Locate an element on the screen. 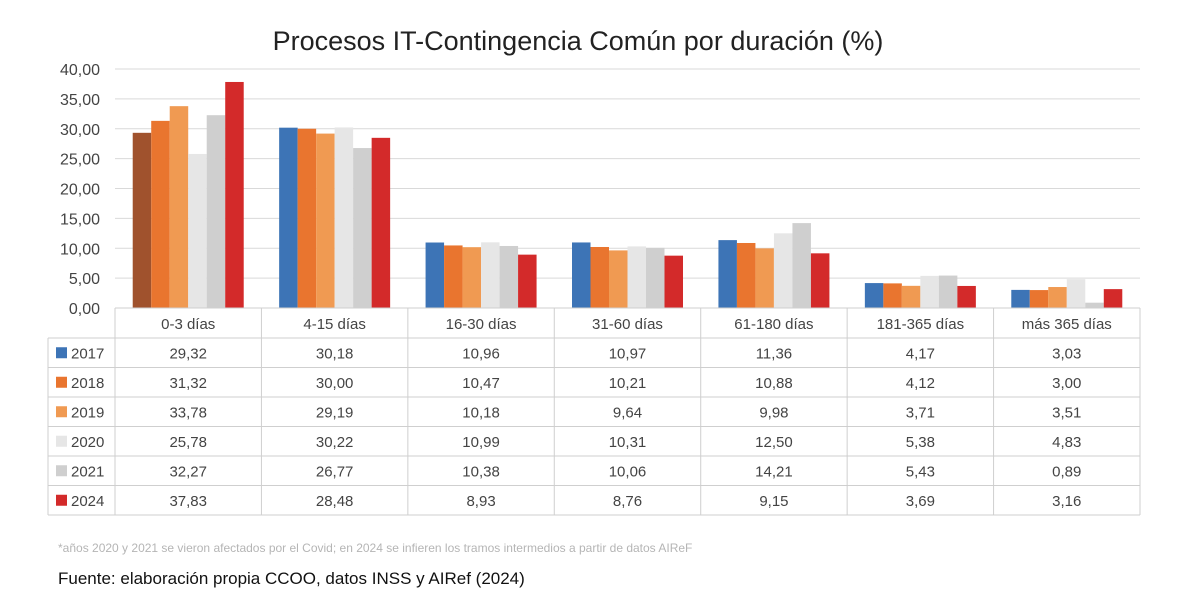 This screenshot has height=616, width=1200. table-cell-value: 11,36 is located at coordinates (774, 353).